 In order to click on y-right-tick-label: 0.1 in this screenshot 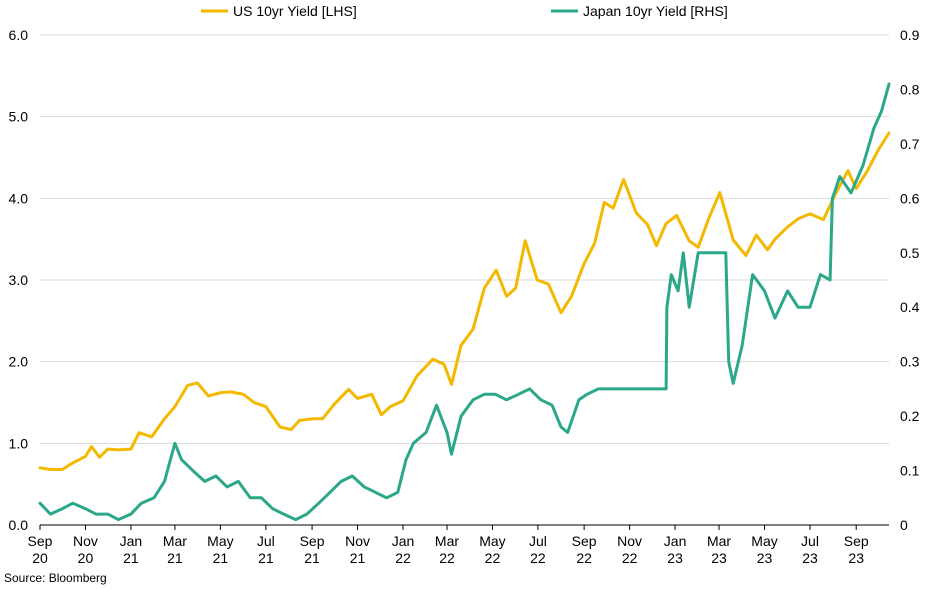, I will do `click(910, 471)`.